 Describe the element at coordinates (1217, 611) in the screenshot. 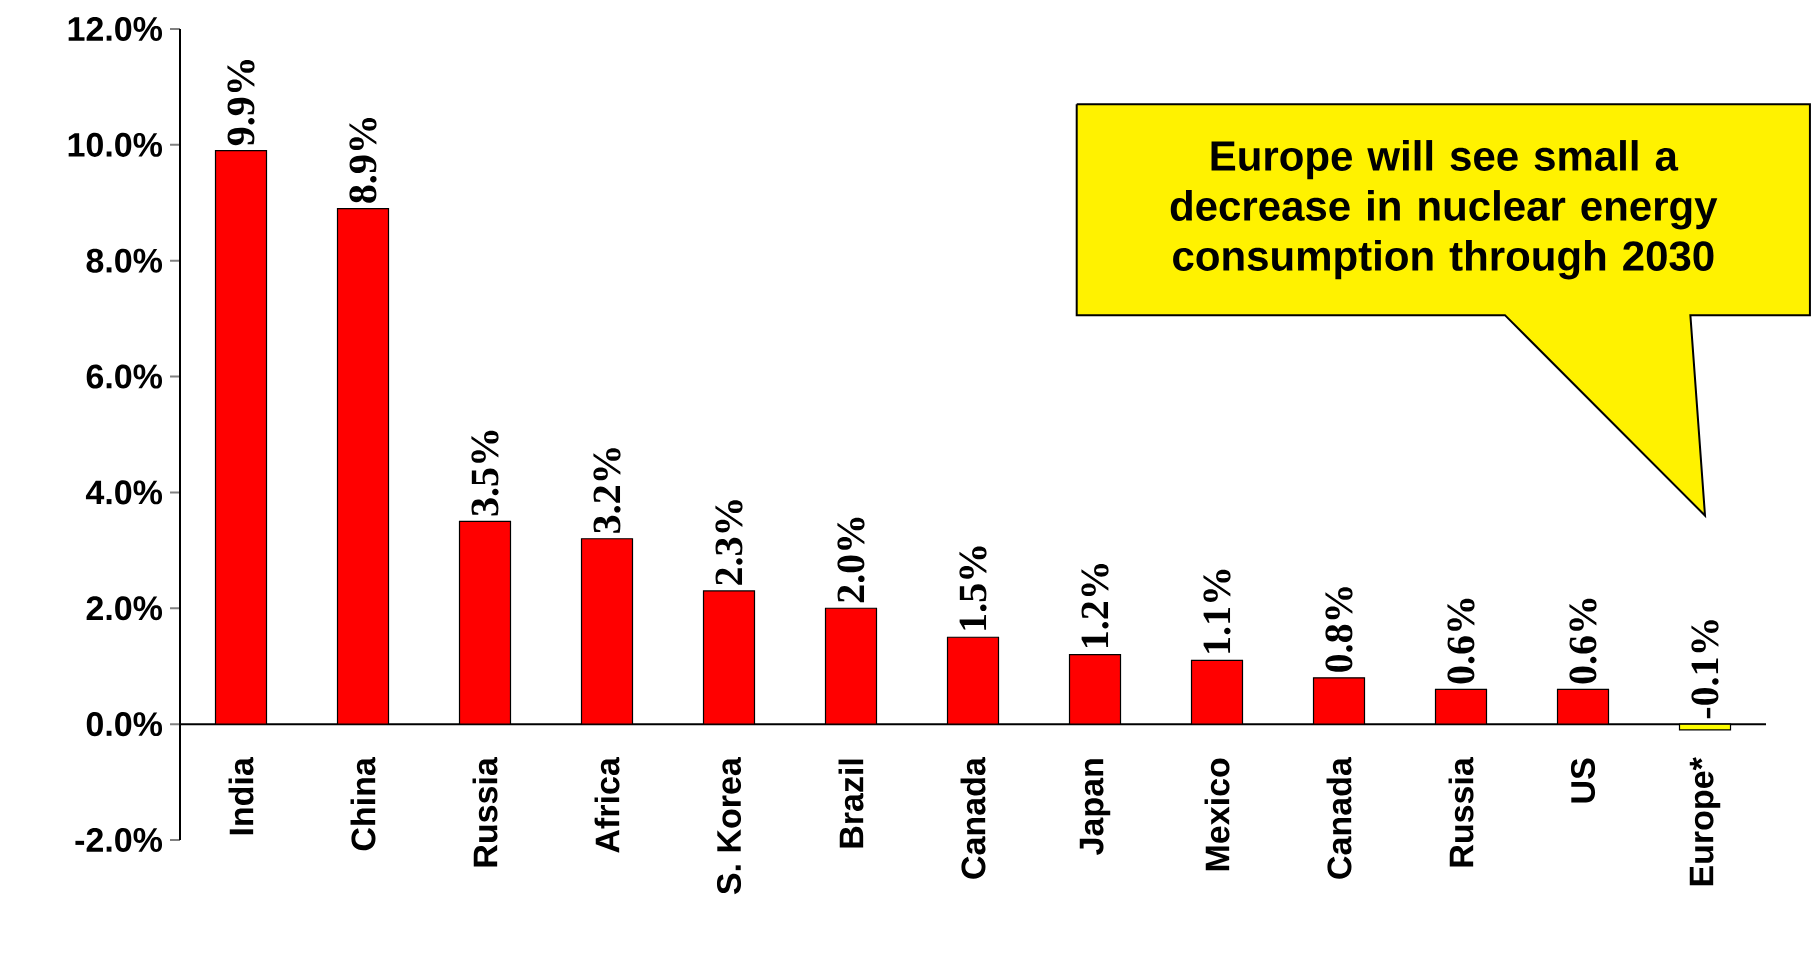

I see `data-label: 1.1%` at that location.